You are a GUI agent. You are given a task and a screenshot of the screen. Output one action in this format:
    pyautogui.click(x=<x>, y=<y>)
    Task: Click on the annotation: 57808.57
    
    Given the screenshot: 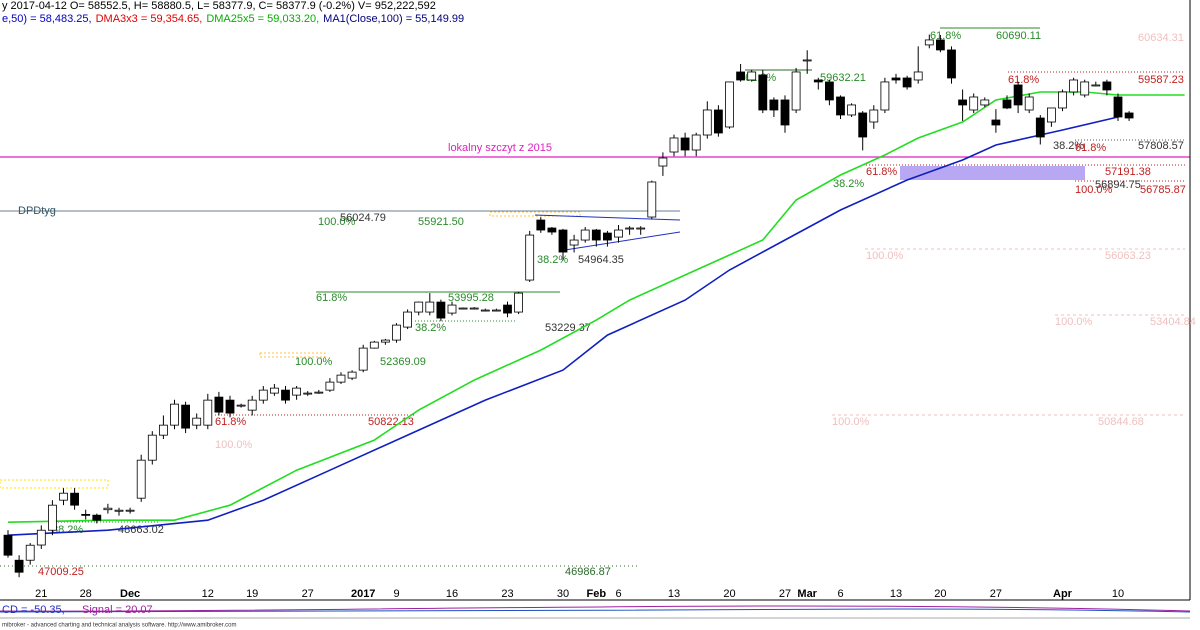 What is the action you would take?
    pyautogui.click(x=1161, y=146)
    